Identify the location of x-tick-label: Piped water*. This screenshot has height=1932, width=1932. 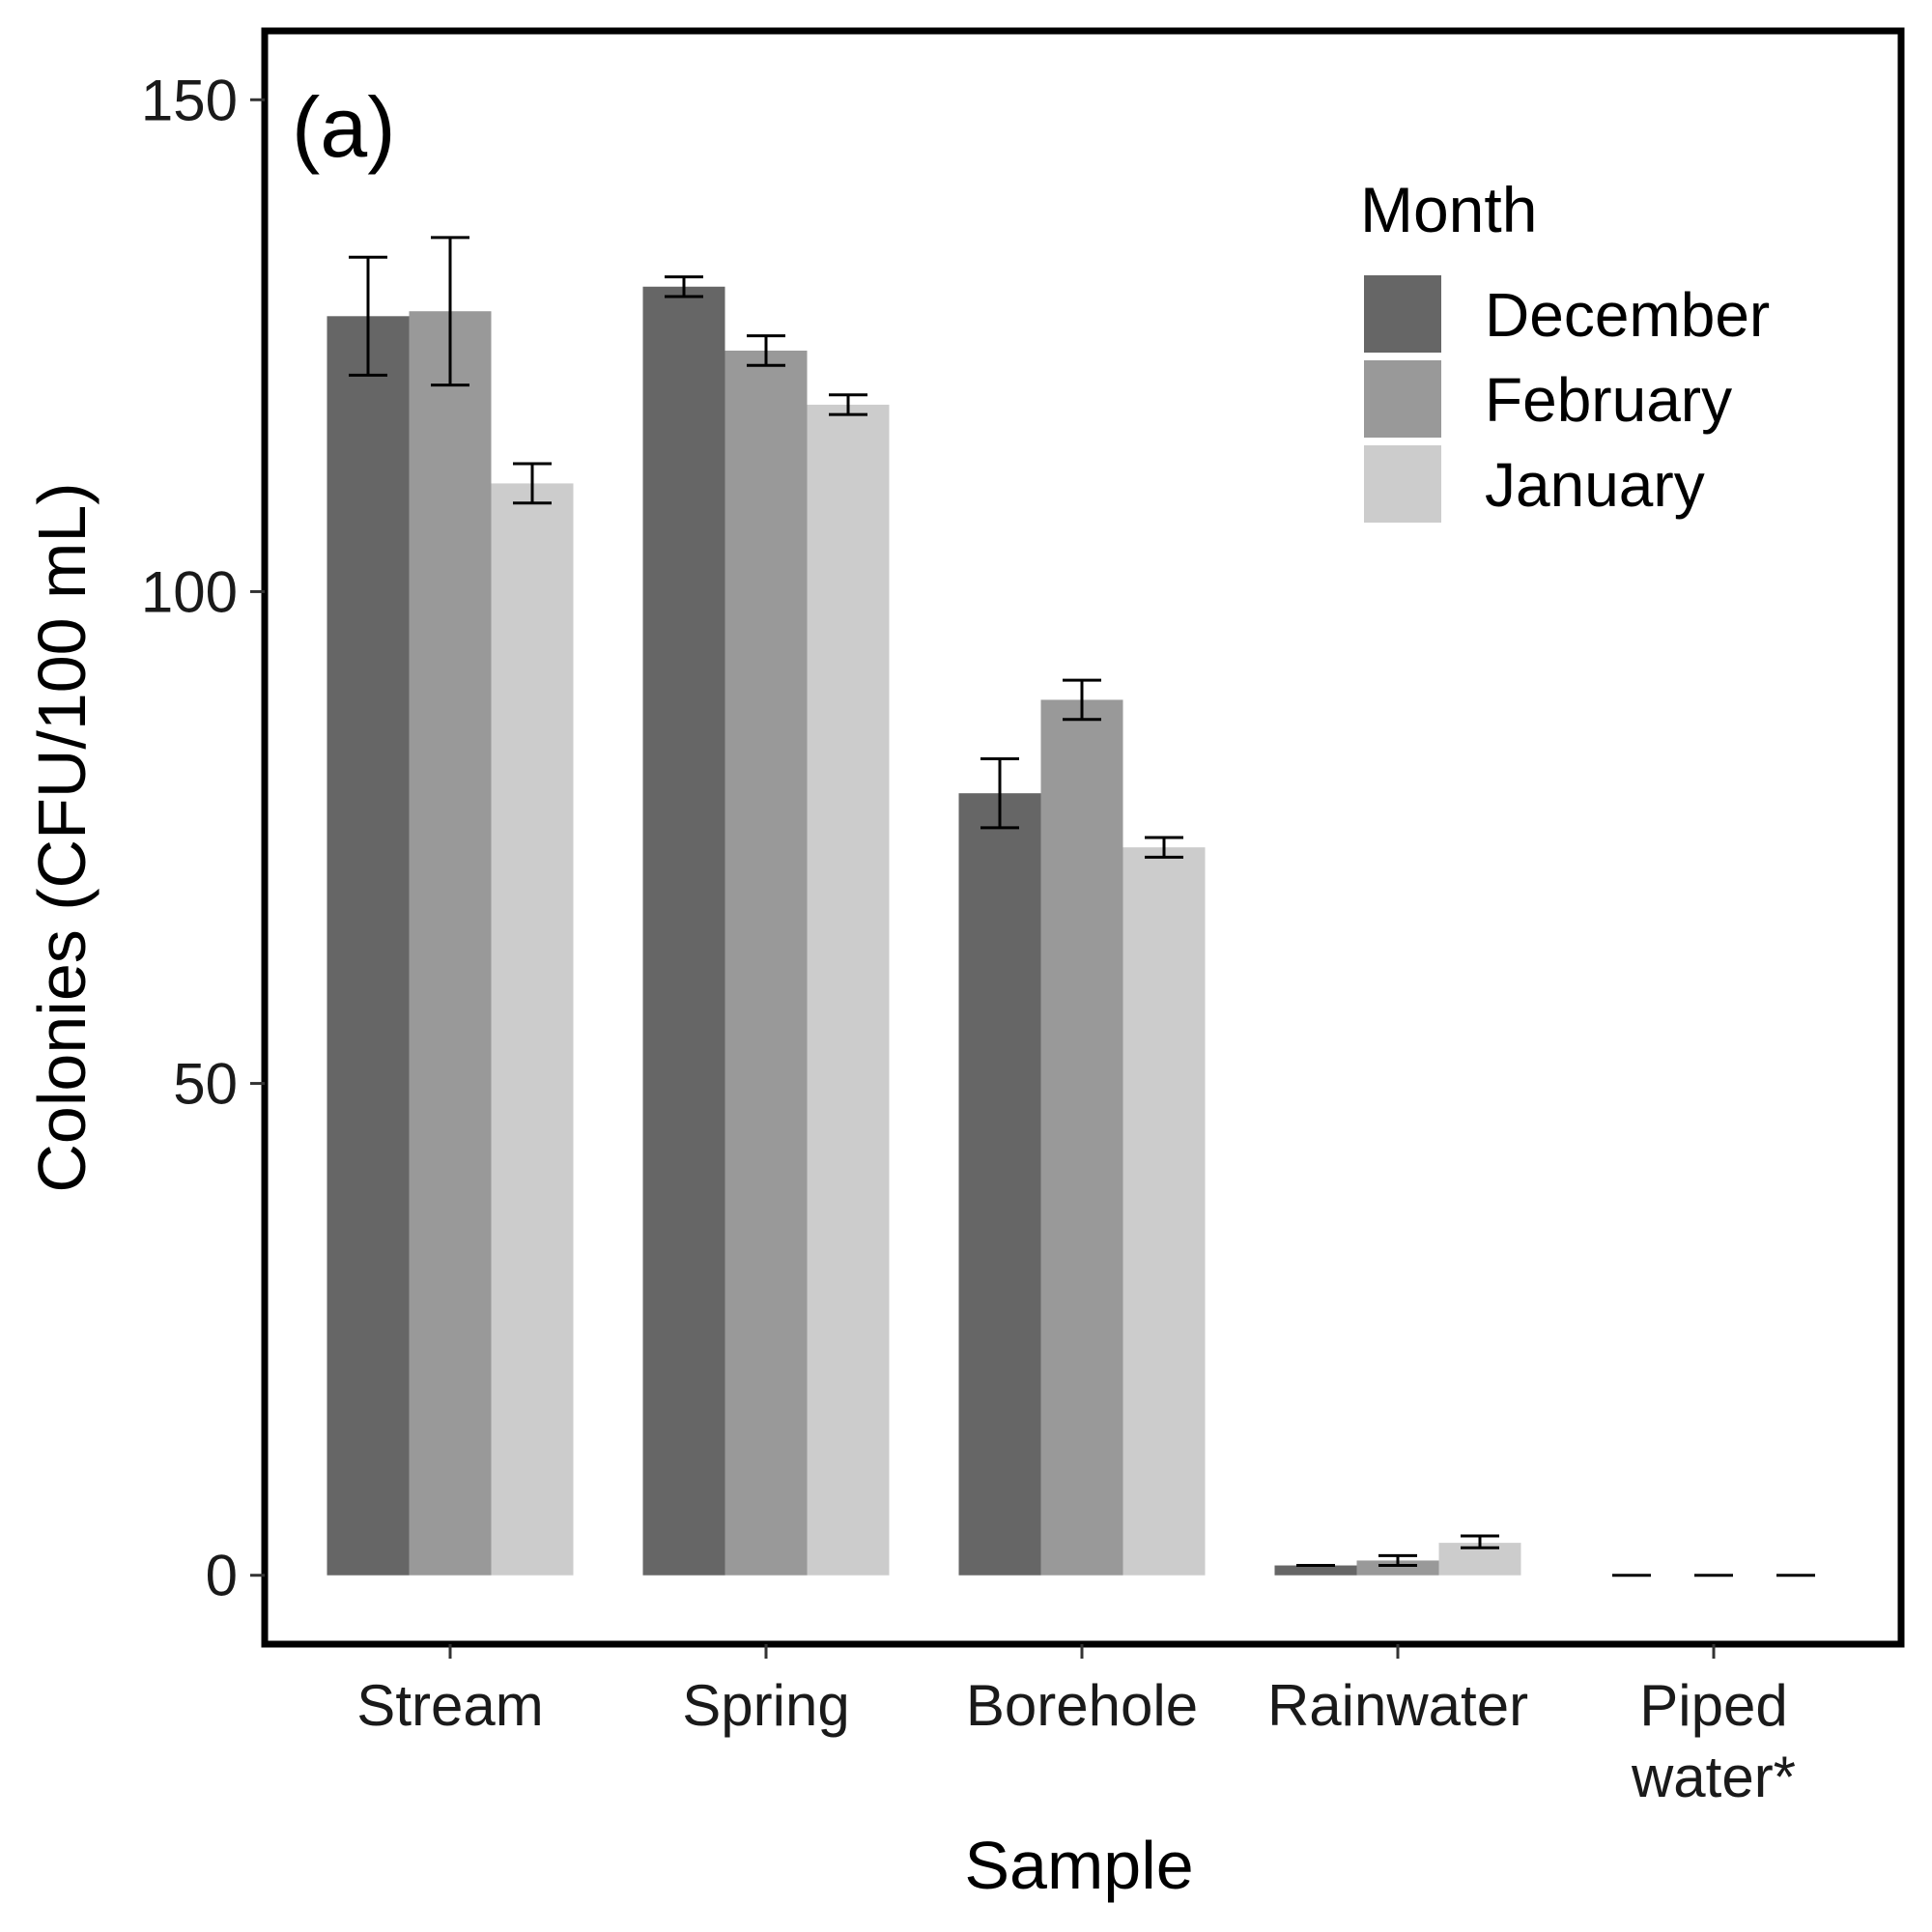
(1713, 1741).